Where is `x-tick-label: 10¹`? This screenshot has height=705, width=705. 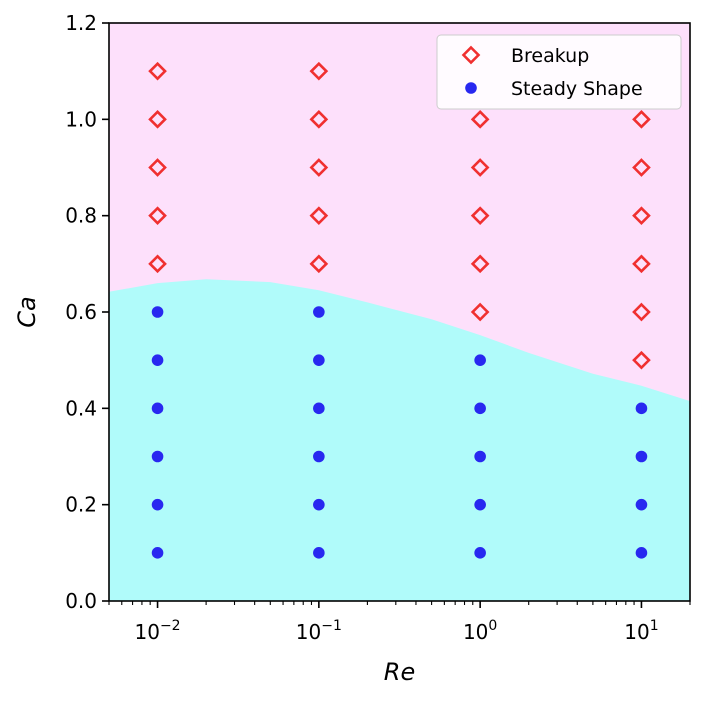
x-tick-label: 10¹ is located at coordinates (641, 631).